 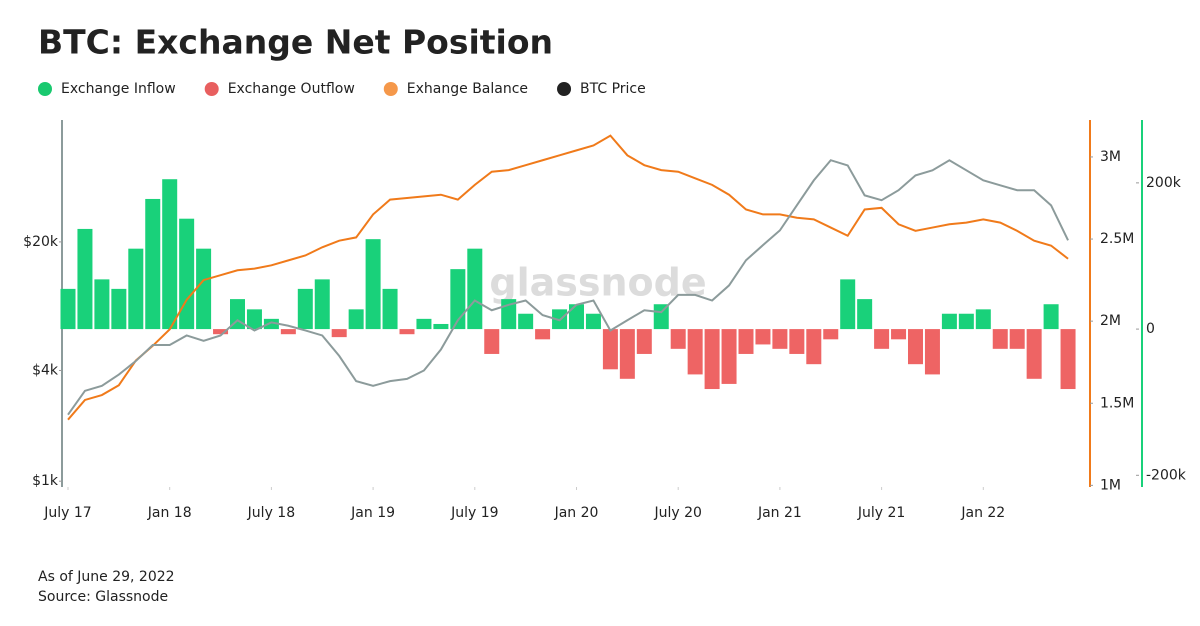 What do you see at coordinates (982, 513) in the screenshot?
I see `x-tick-label: Jan 22` at bounding box center [982, 513].